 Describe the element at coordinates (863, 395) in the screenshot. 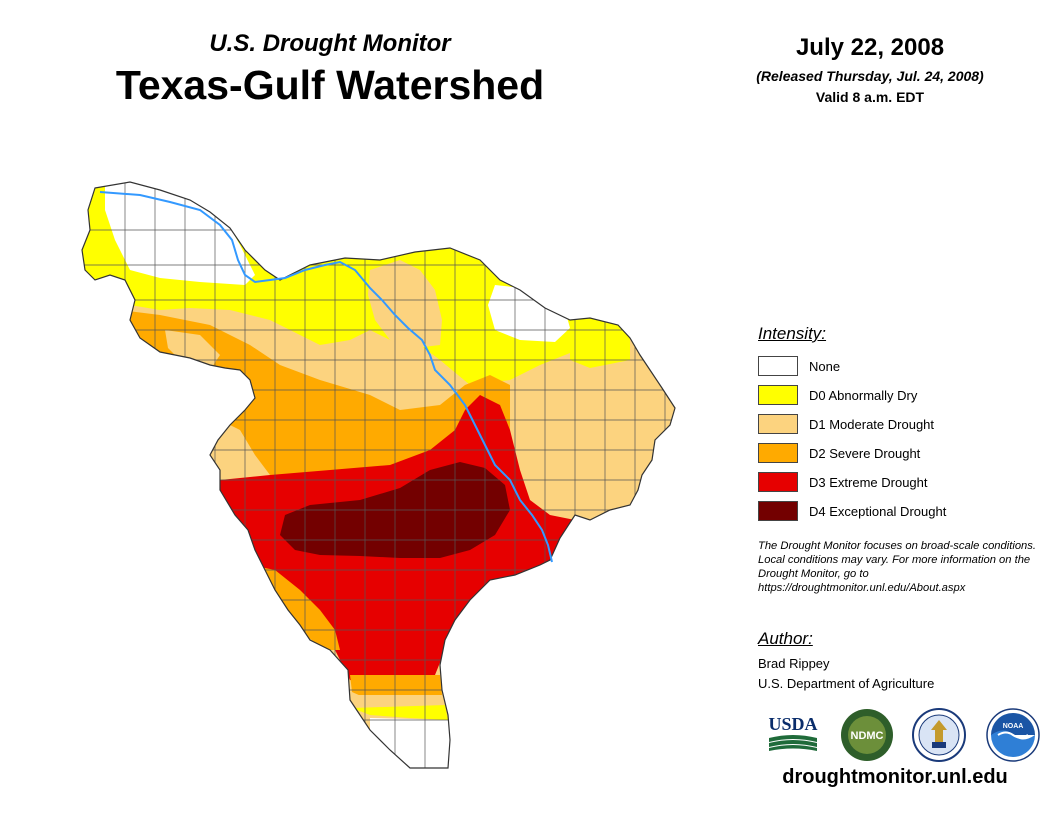

I see `legend-label: D0 Abnormally Dry` at that location.